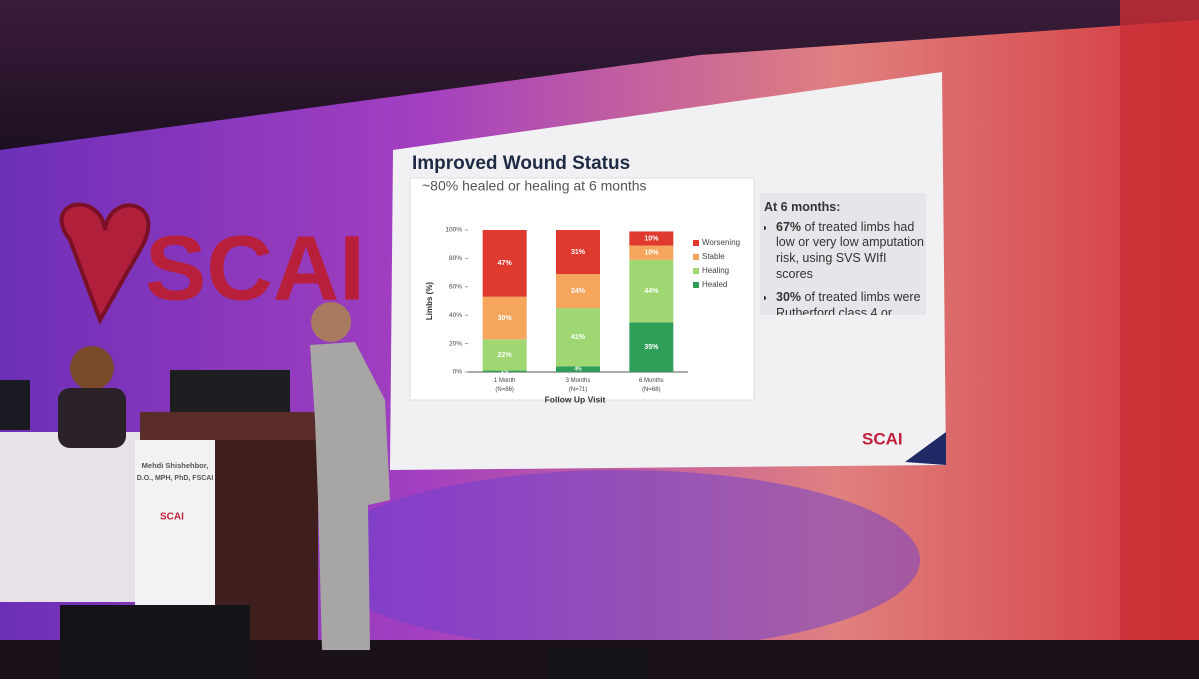 This screenshot has width=1199, height=684. What do you see at coordinates (575, 399) in the screenshot?
I see `x-axis-label: Follow Up Visit` at bounding box center [575, 399].